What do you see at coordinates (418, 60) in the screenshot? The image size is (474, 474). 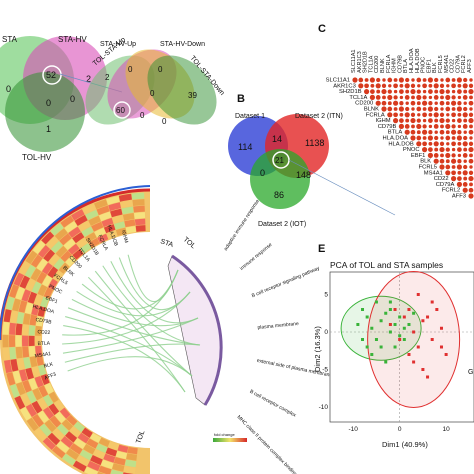 I see `corr-top-label: HLA.DOB` at bounding box center [418, 60].